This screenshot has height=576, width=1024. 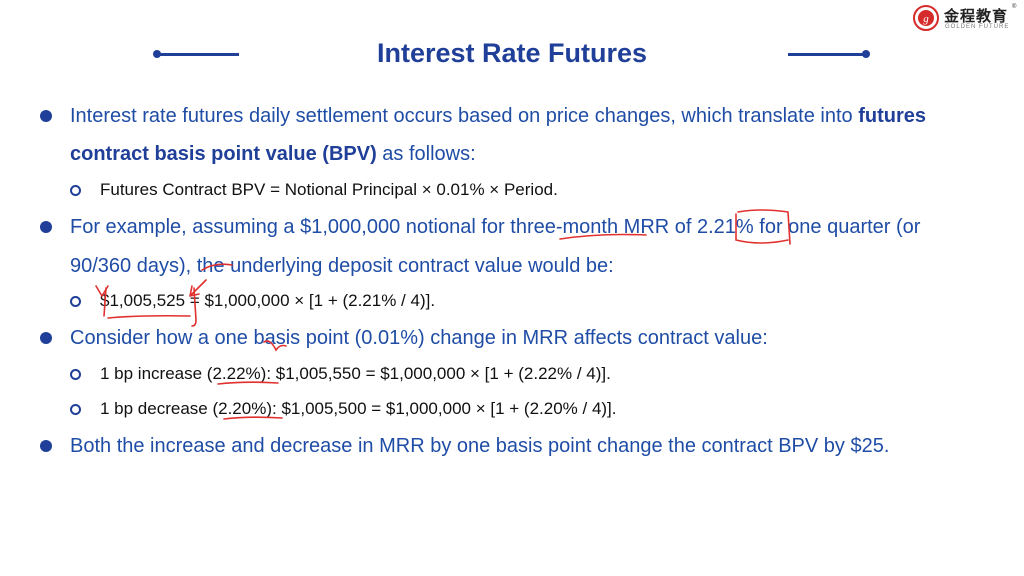 I want to click on svg-text: g, so click(x=926, y=19).